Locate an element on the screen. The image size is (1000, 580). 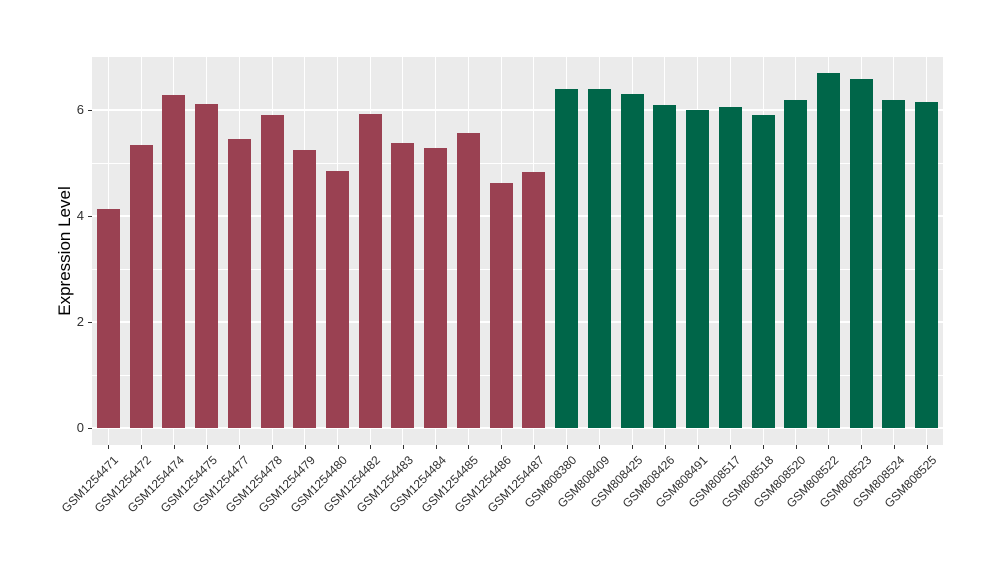
bar-GSM1254482 is located at coordinates (370, 271).